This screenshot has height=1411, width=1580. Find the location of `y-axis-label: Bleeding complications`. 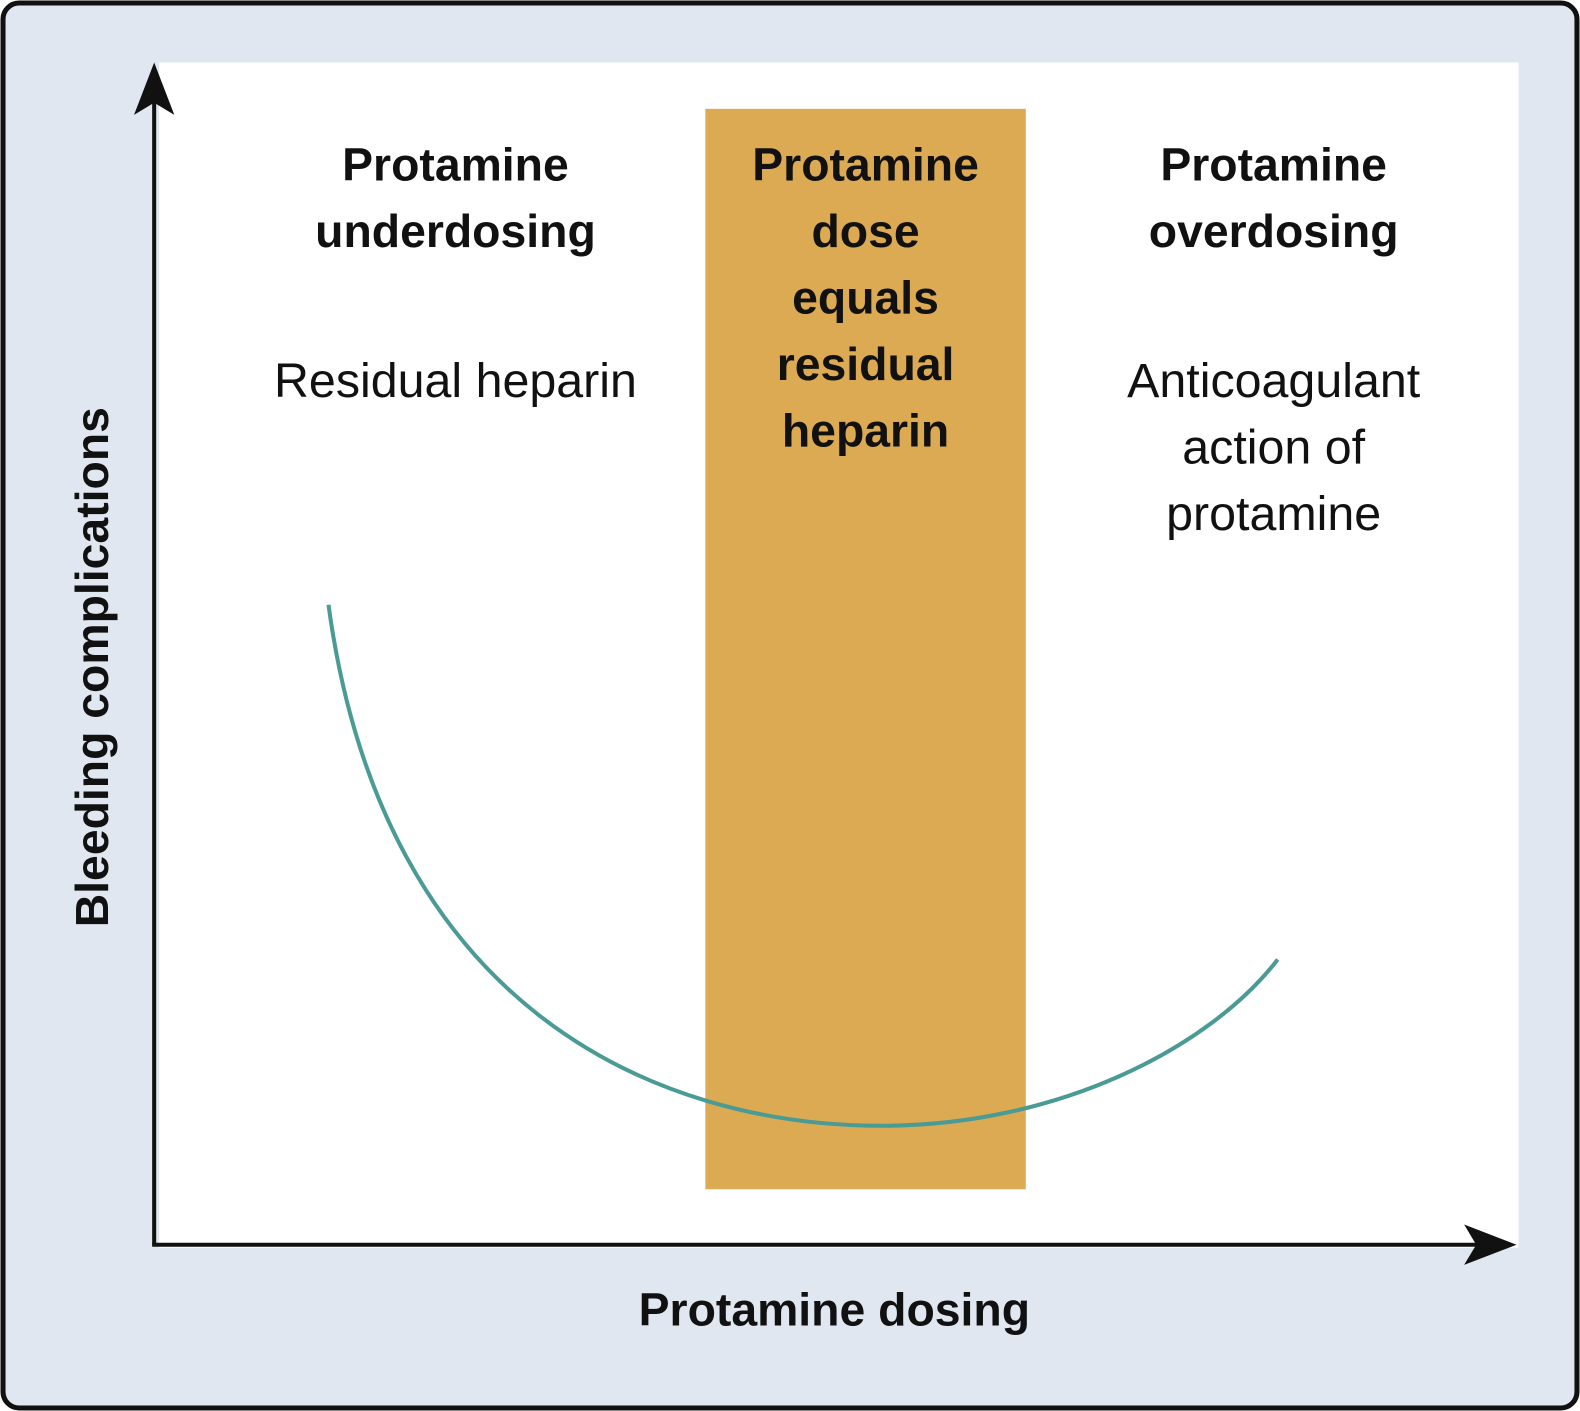

y-axis-label: Bleeding complications is located at coordinates (92, 667).